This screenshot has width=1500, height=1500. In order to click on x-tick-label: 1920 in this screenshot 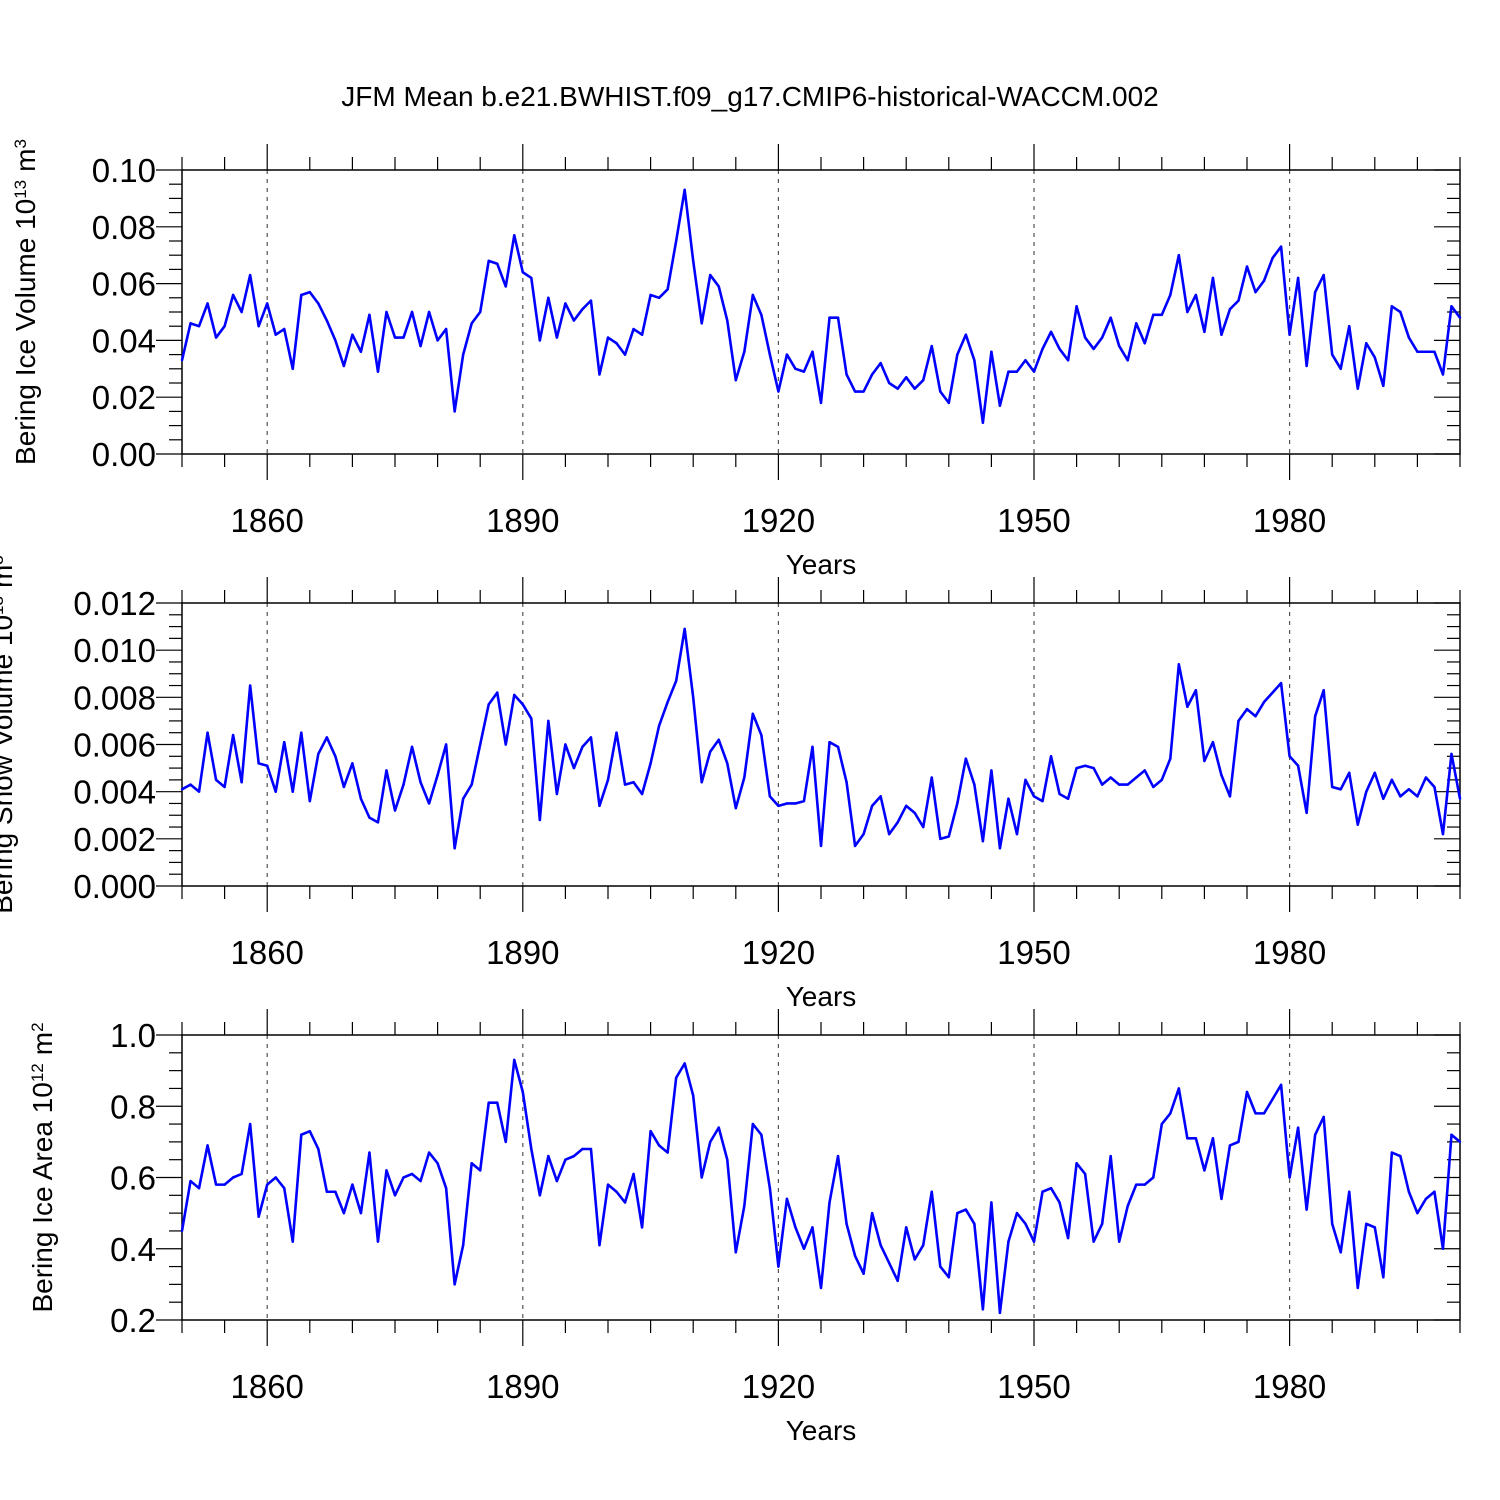, I will do `click(778, 952)`.